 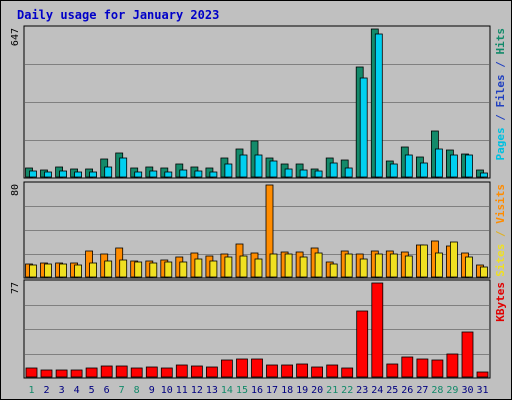 What do you see at coordinates (242, 390) in the screenshot?
I see `x-tick-label: 15` at bounding box center [242, 390].